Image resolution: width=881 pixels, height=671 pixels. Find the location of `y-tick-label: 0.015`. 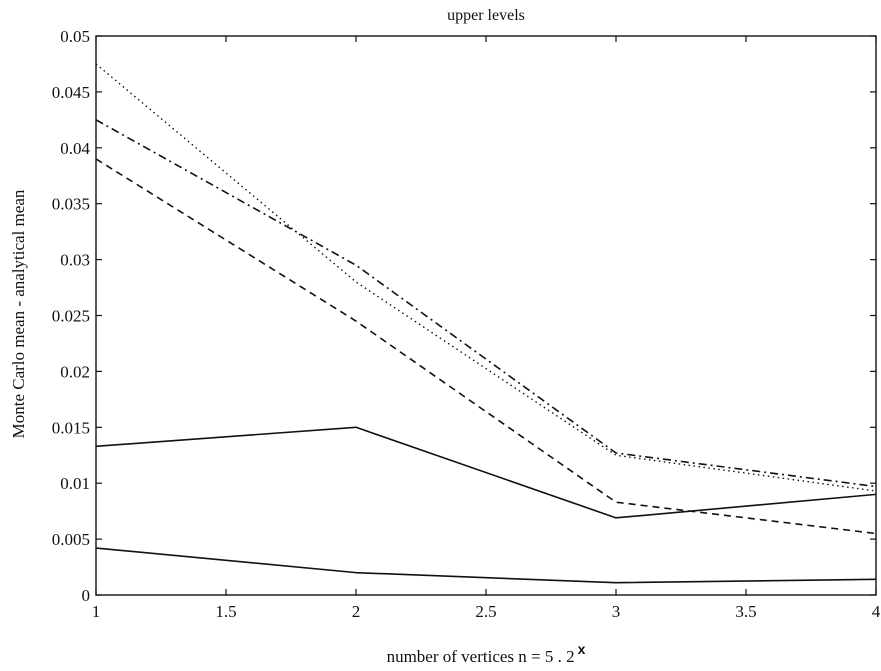

y-tick-label: 0.015 is located at coordinates (71, 427).